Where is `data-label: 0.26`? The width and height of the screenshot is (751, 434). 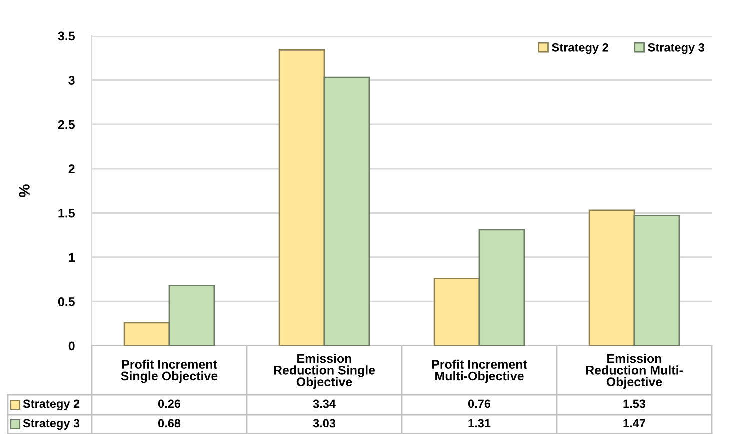 data-label: 0.26 is located at coordinates (169, 404).